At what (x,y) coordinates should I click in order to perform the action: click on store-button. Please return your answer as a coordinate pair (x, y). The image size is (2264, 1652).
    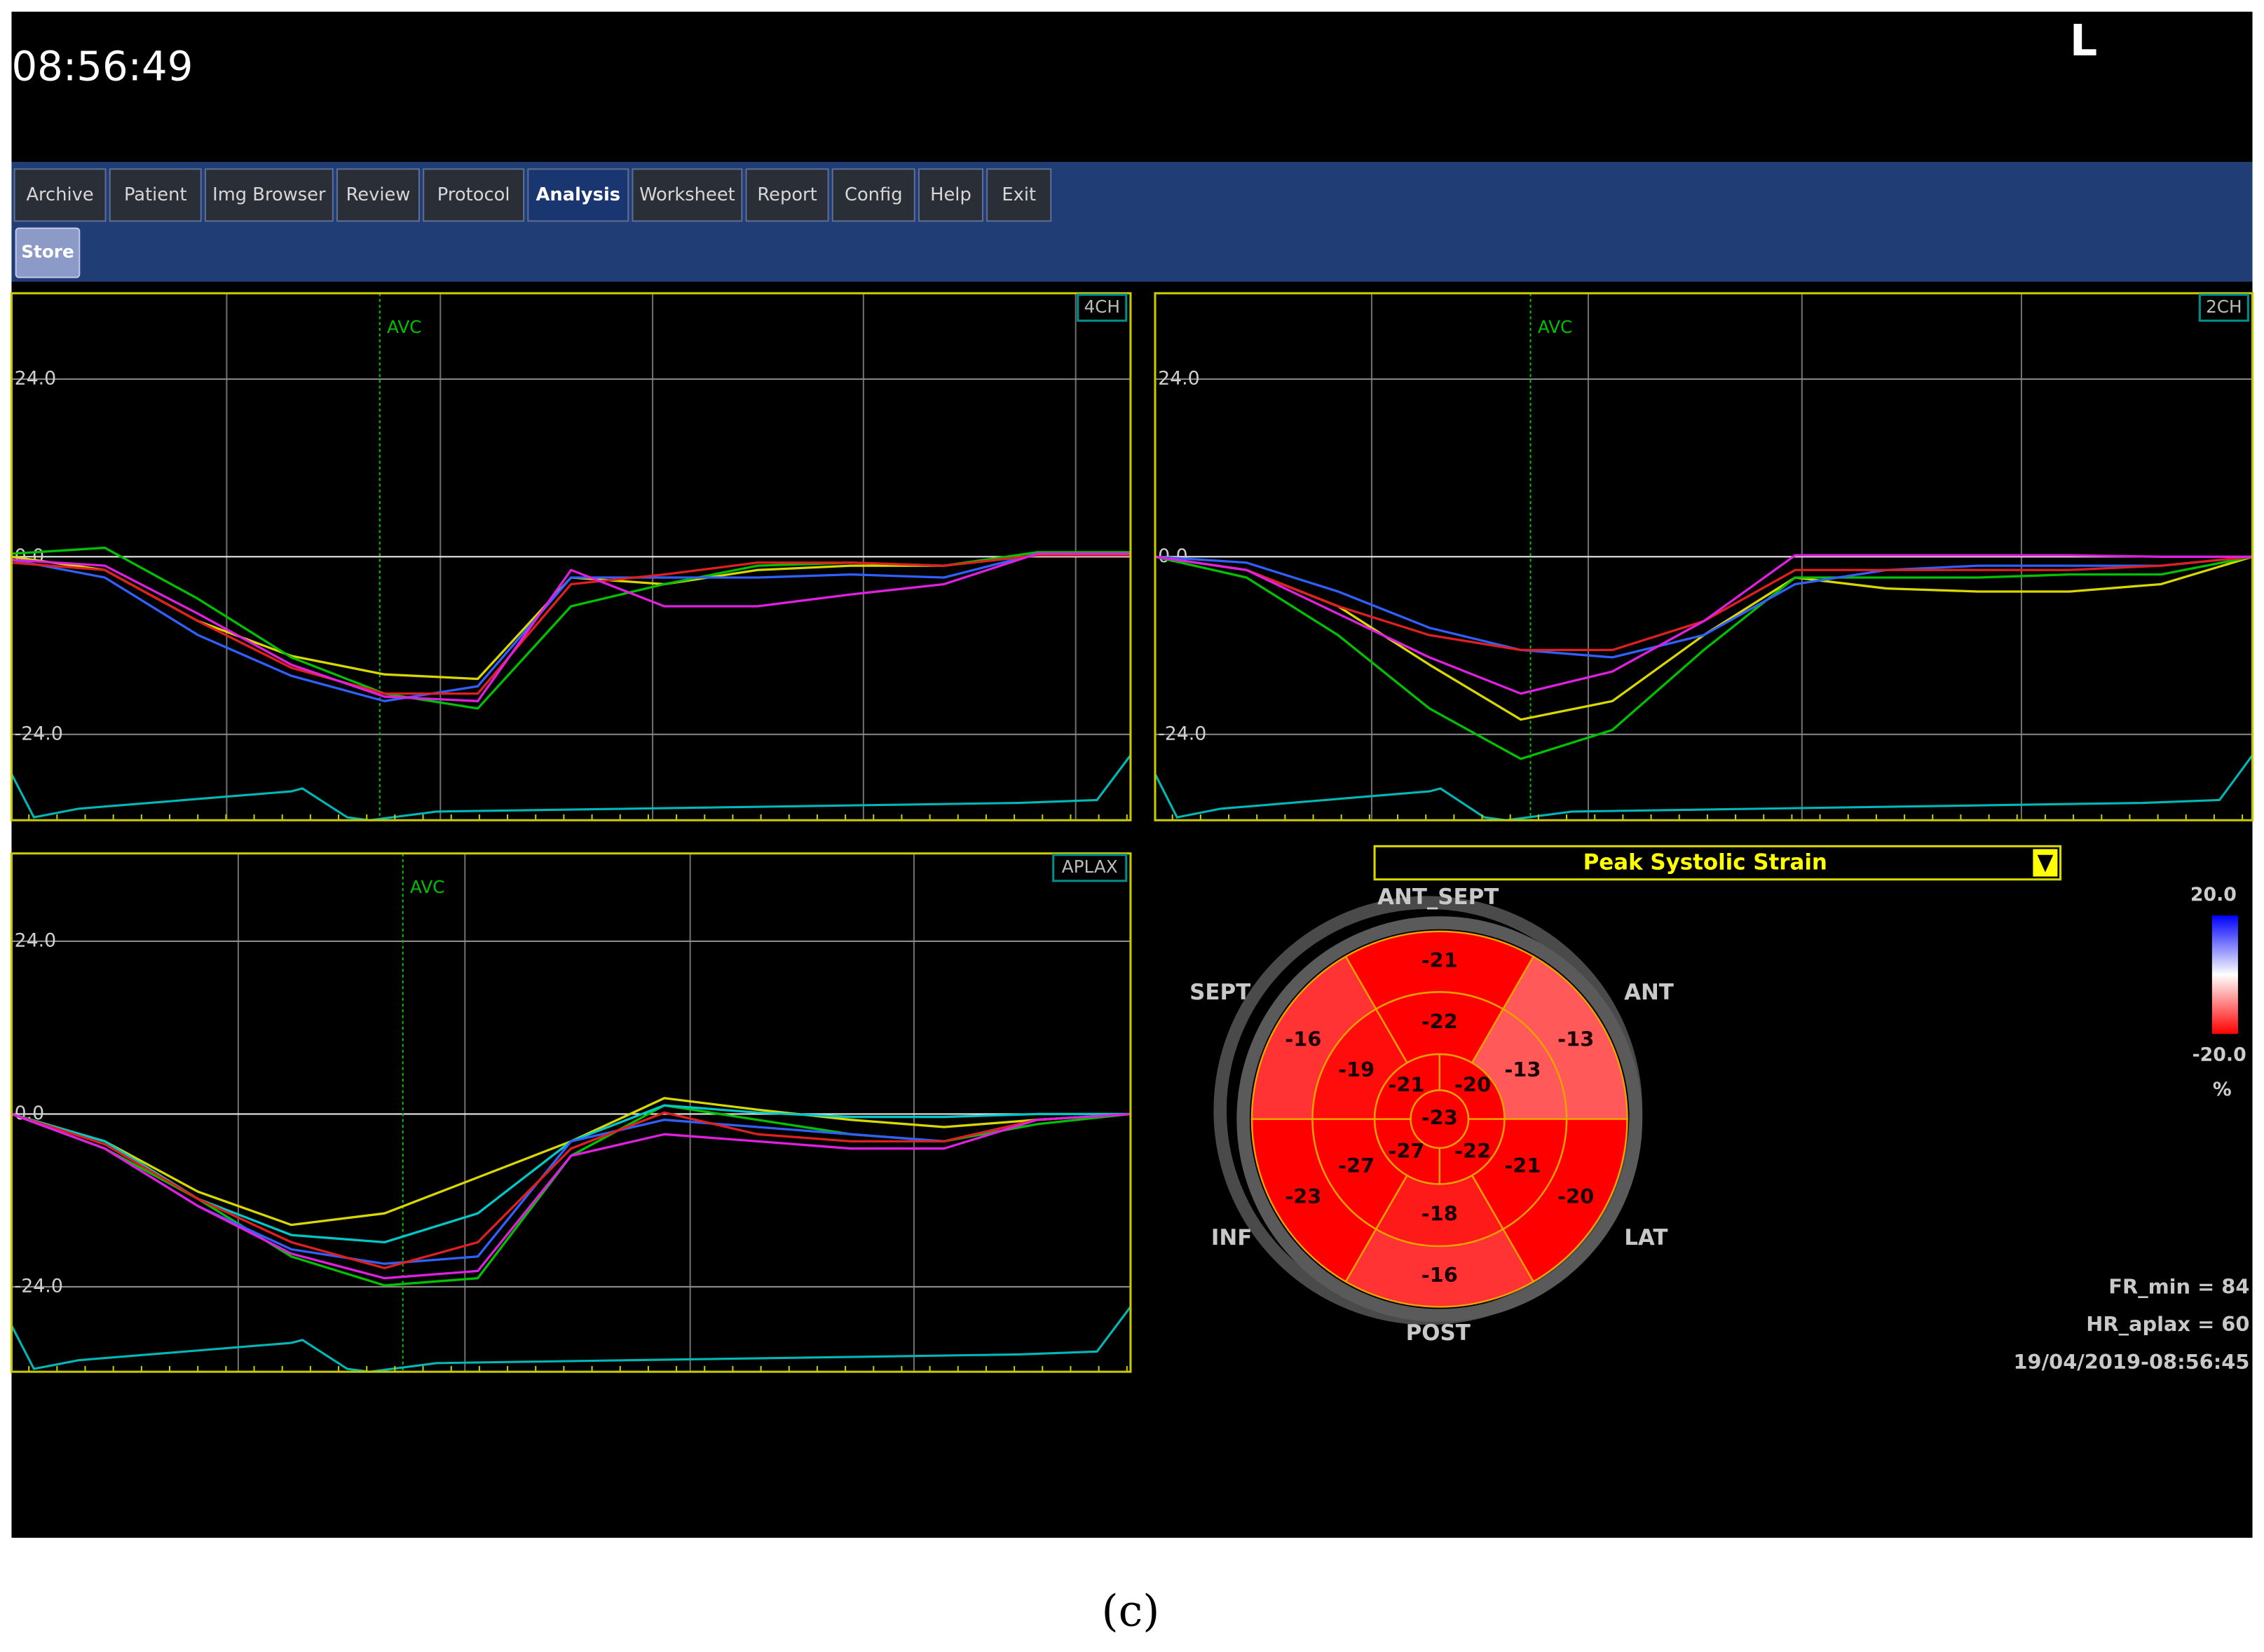
    Looking at the image, I should click on (48, 253).